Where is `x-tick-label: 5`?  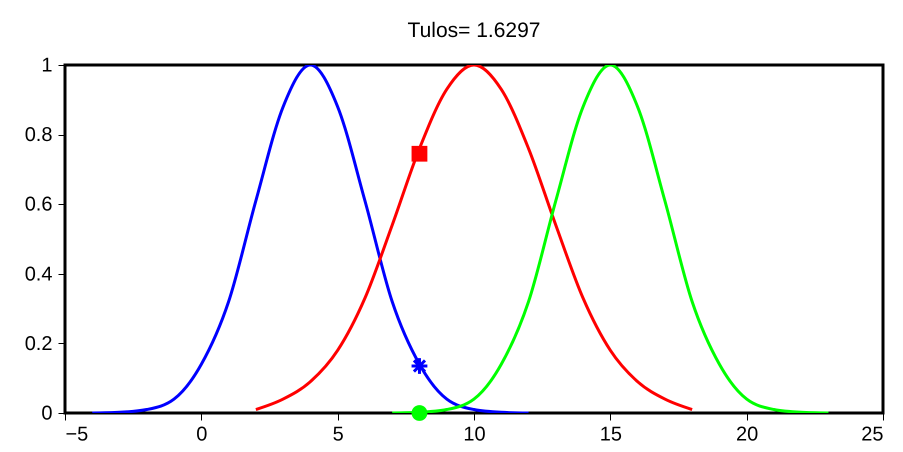 x-tick-label: 5 is located at coordinates (338, 435).